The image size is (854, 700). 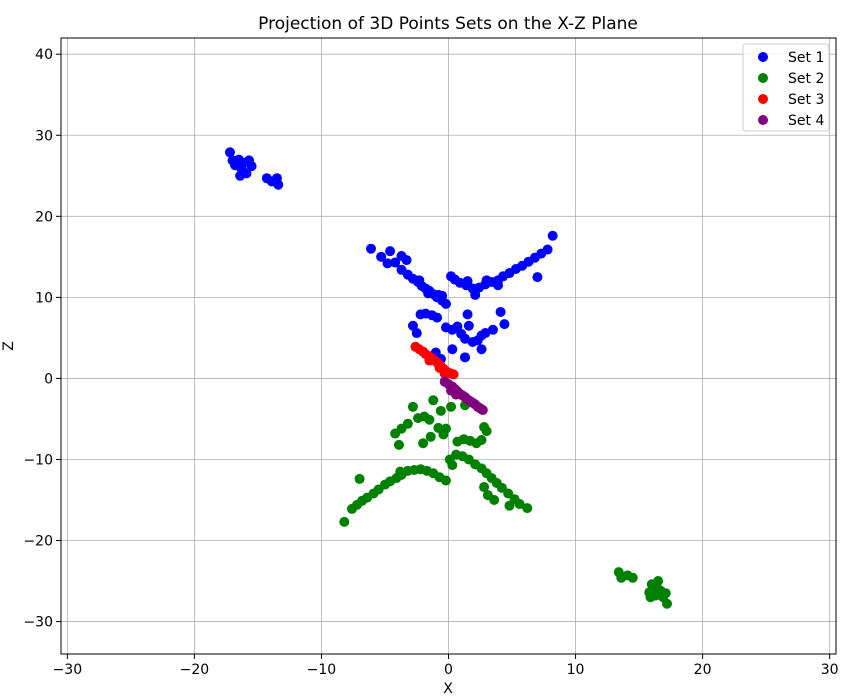 I want to click on x-tick-label: 0, so click(x=448, y=670).